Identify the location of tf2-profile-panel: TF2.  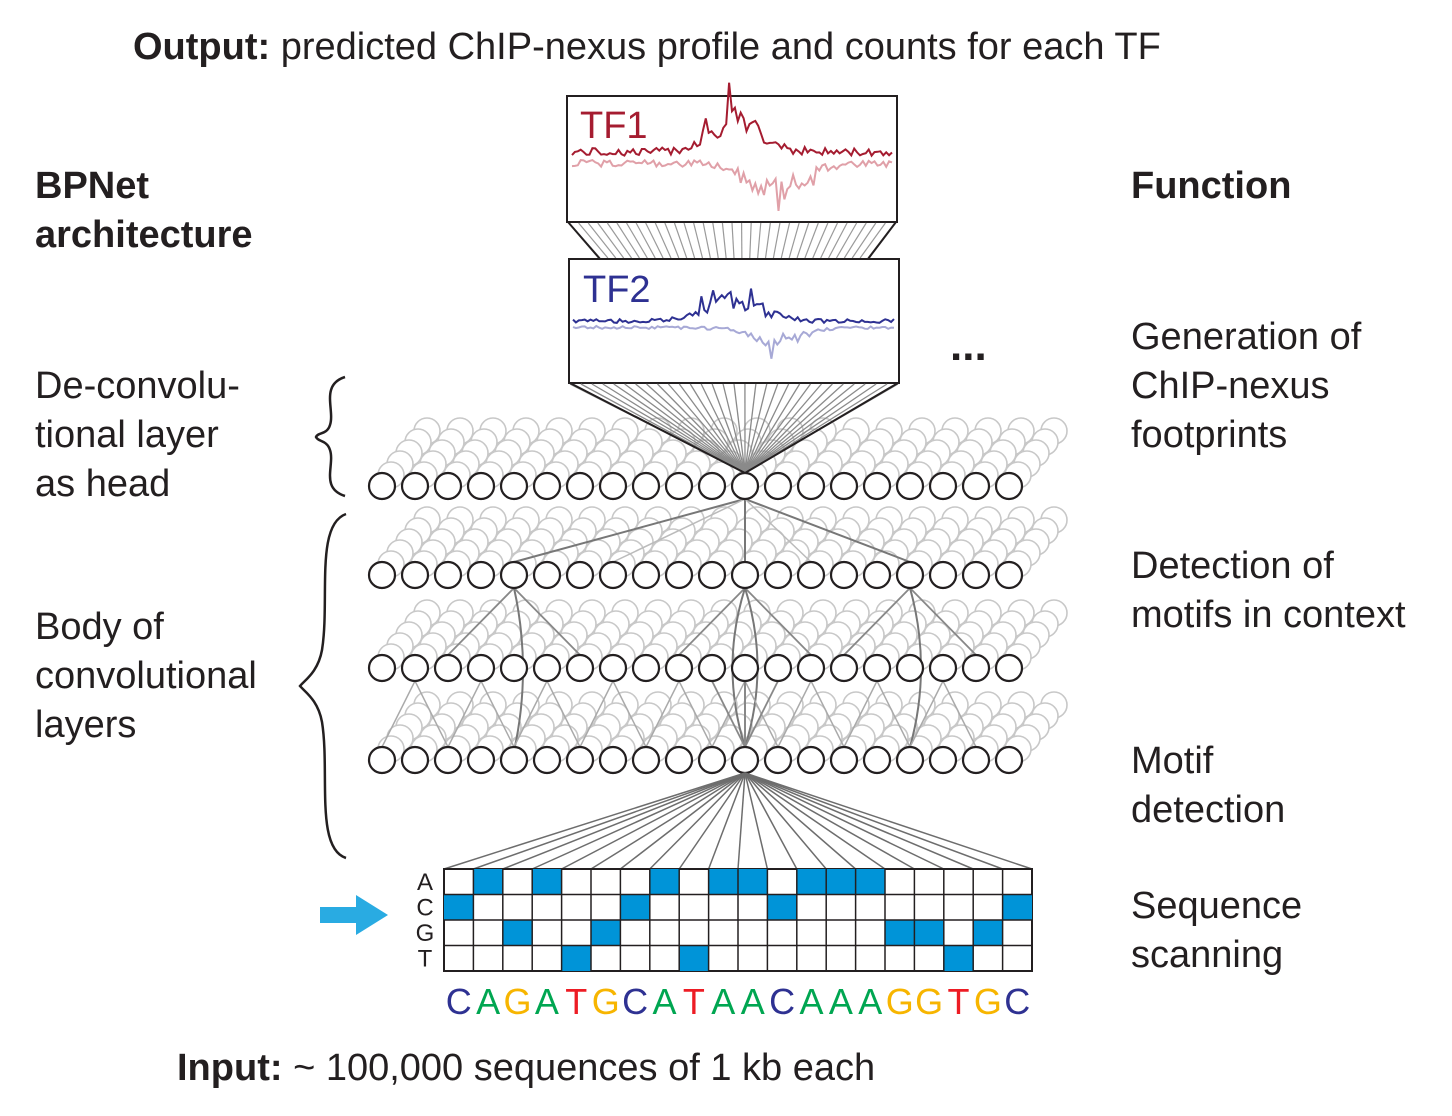
(734, 321).